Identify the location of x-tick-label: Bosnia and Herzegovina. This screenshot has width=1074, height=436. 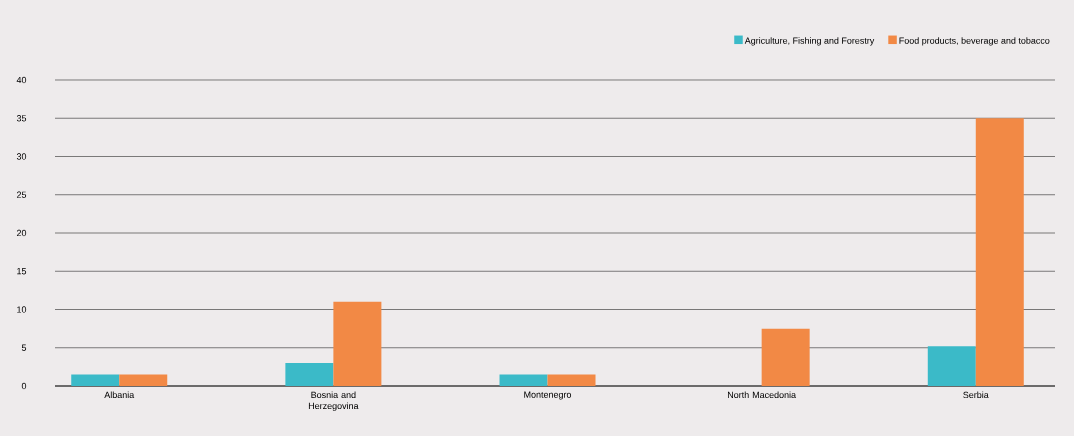
(333, 401).